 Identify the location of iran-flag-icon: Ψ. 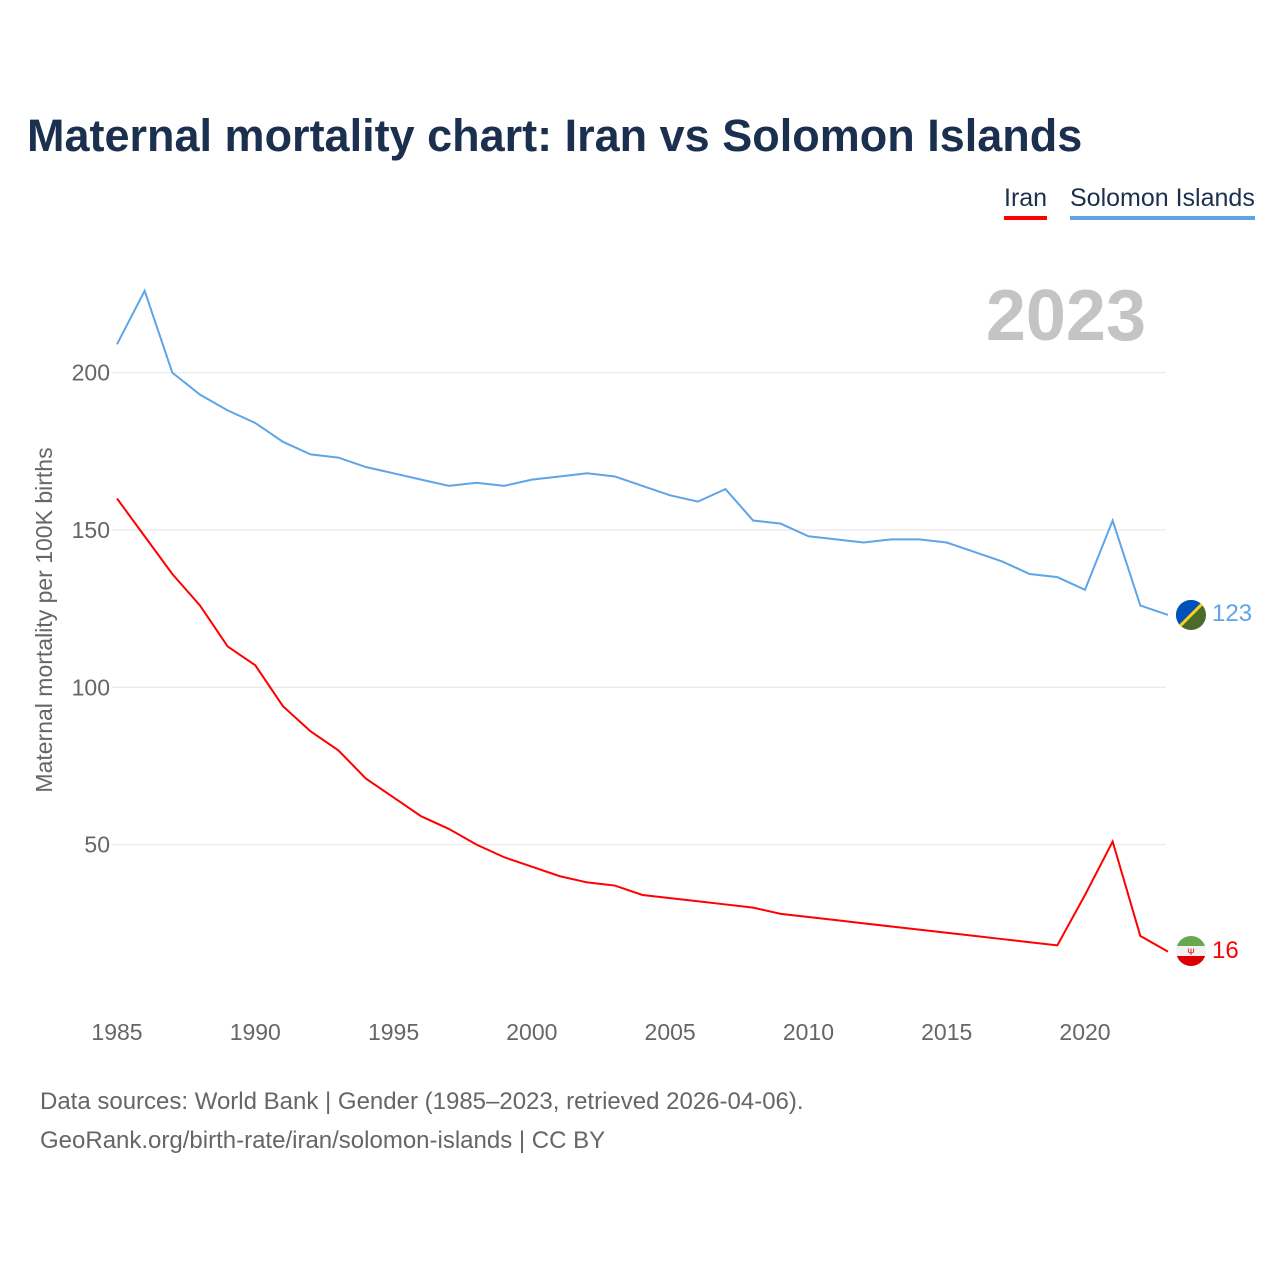
(1191, 951).